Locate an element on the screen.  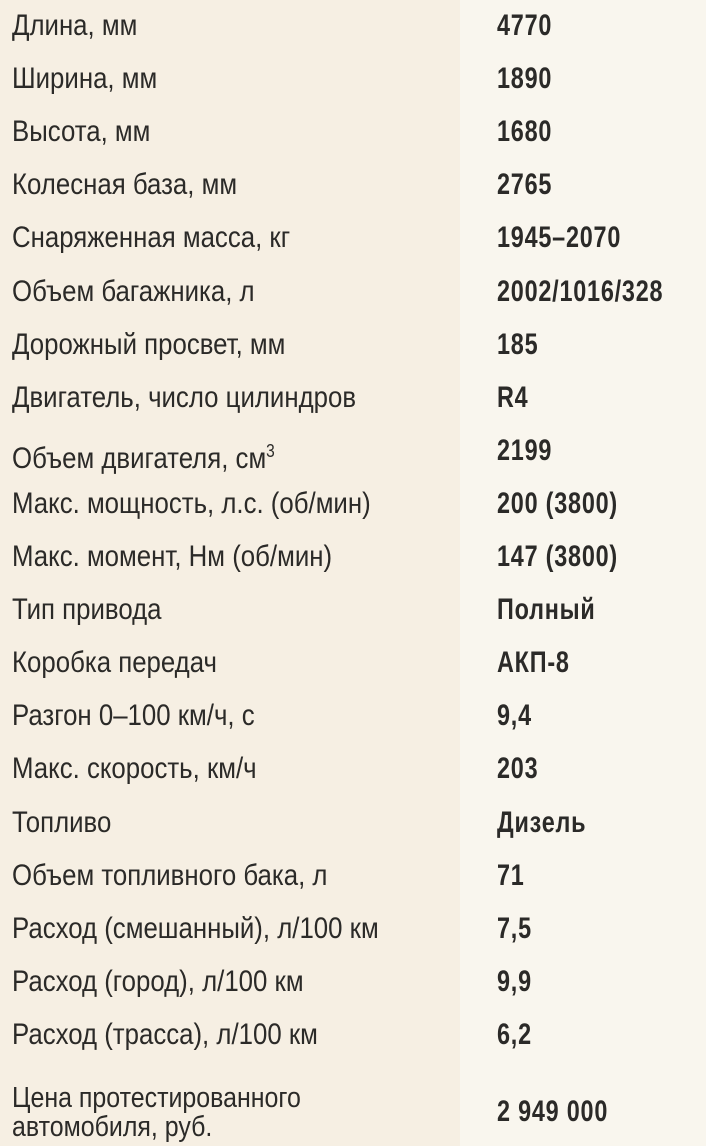
spec-label-text: Макс. момент, Нм (об/мин) is located at coordinates (172, 556).